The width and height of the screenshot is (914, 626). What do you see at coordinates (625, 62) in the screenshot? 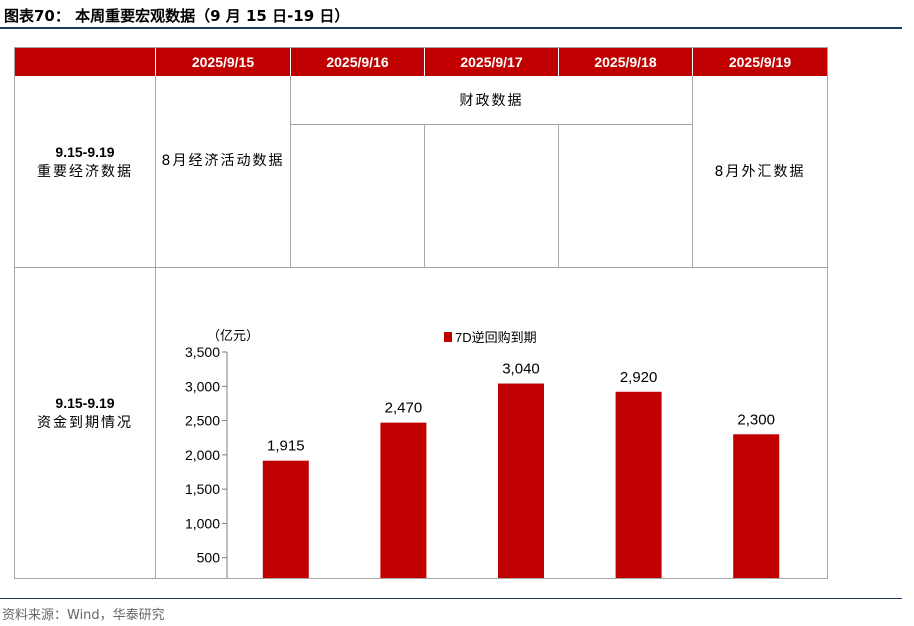
I see `date-header-4: 2025/9/18` at bounding box center [625, 62].